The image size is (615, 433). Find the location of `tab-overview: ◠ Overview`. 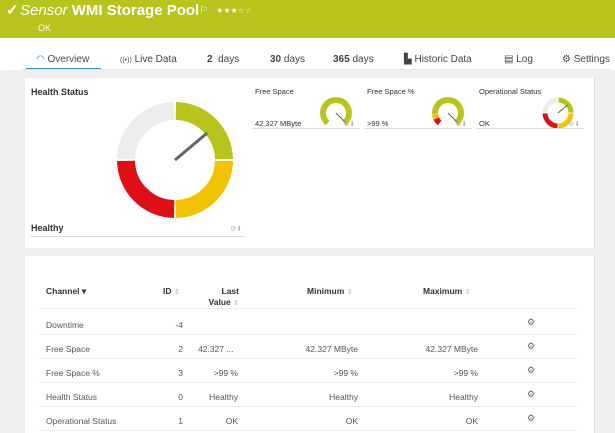

tab-overview: ◠ Overview is located at coordinates (64, 62).